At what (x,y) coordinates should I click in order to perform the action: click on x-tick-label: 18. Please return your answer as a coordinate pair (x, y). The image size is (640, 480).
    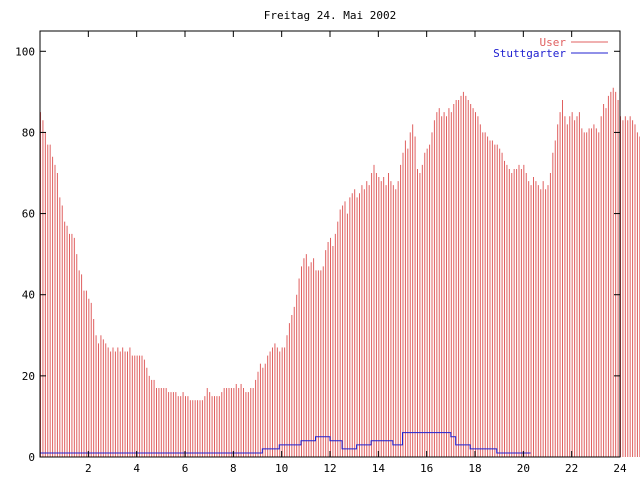
    Looking at the image, I should click on (474, 468).